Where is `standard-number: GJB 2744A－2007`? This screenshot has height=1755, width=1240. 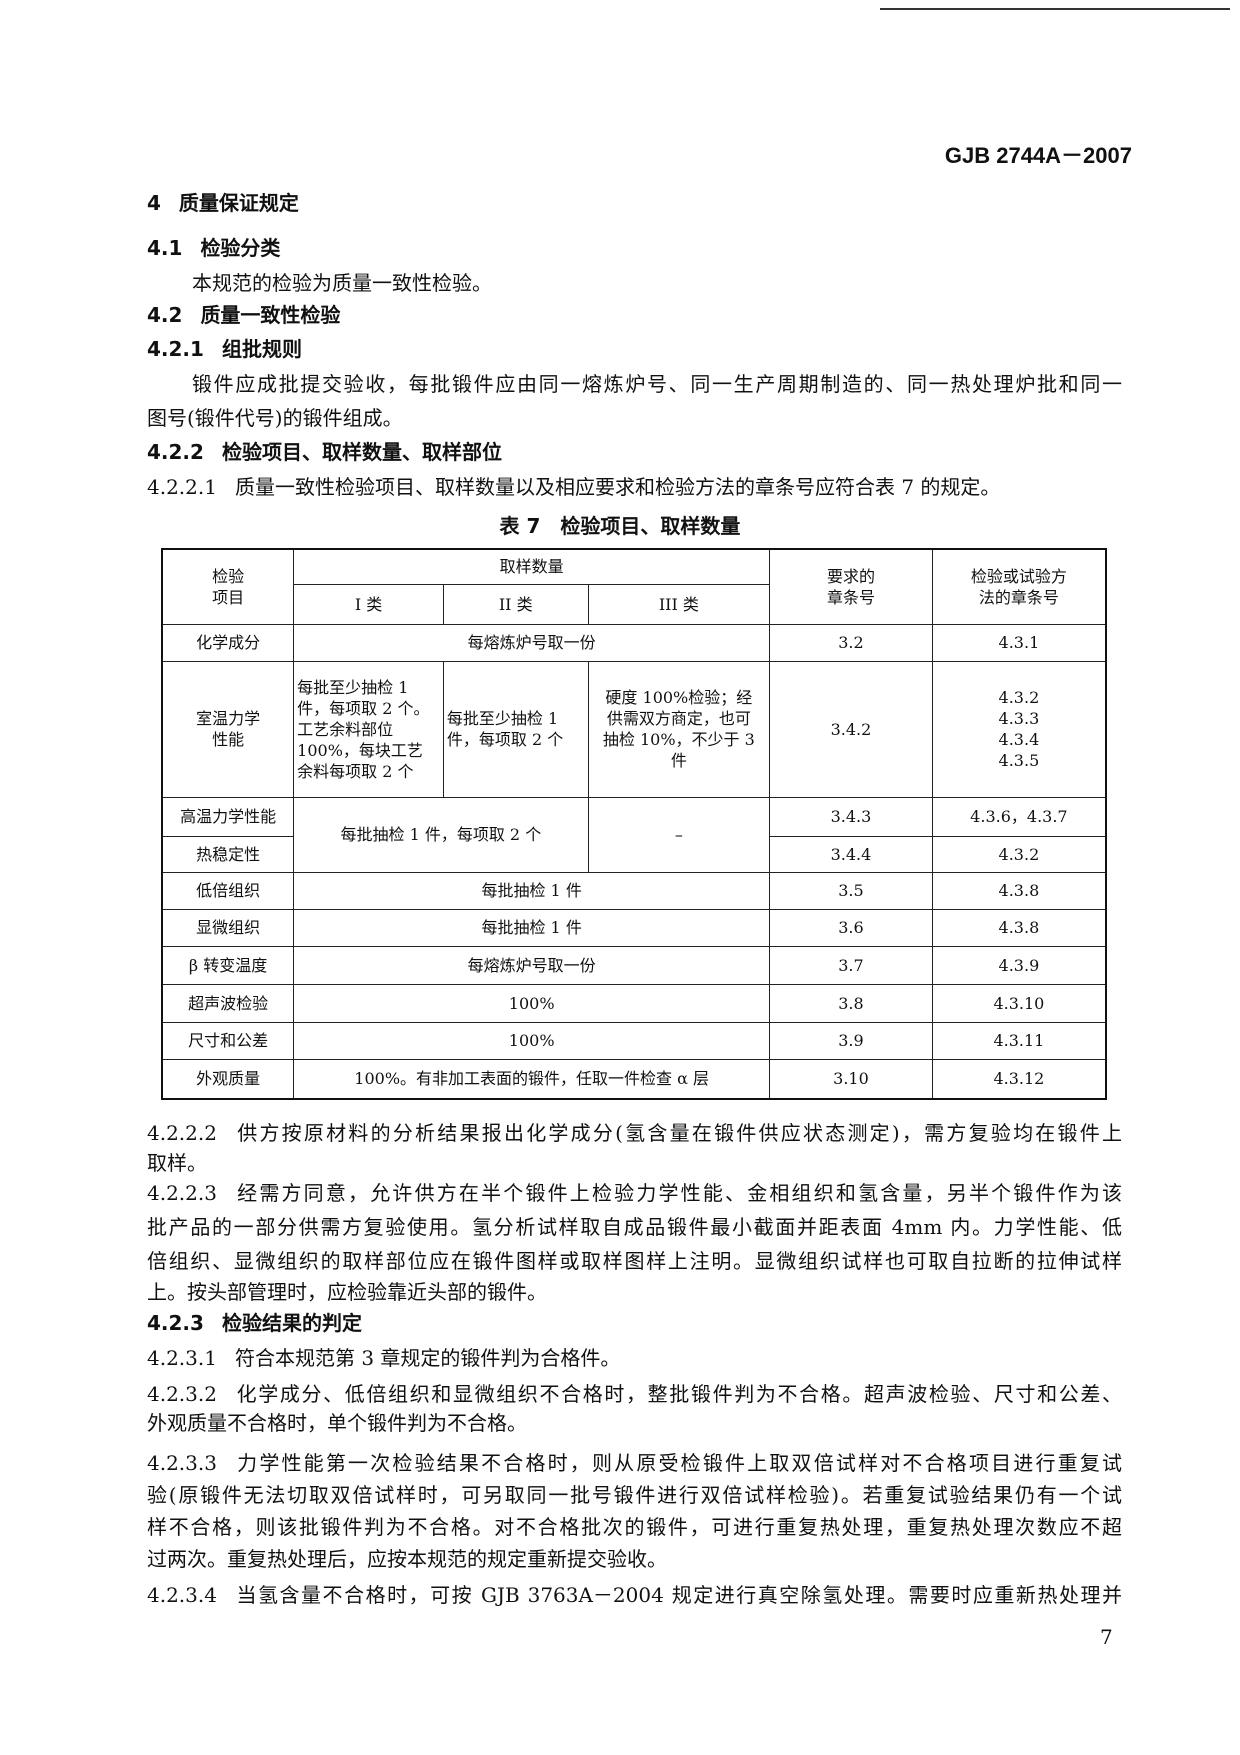 standard-number: GJB 2744A－2007 is located at coordinates (1038, 155).